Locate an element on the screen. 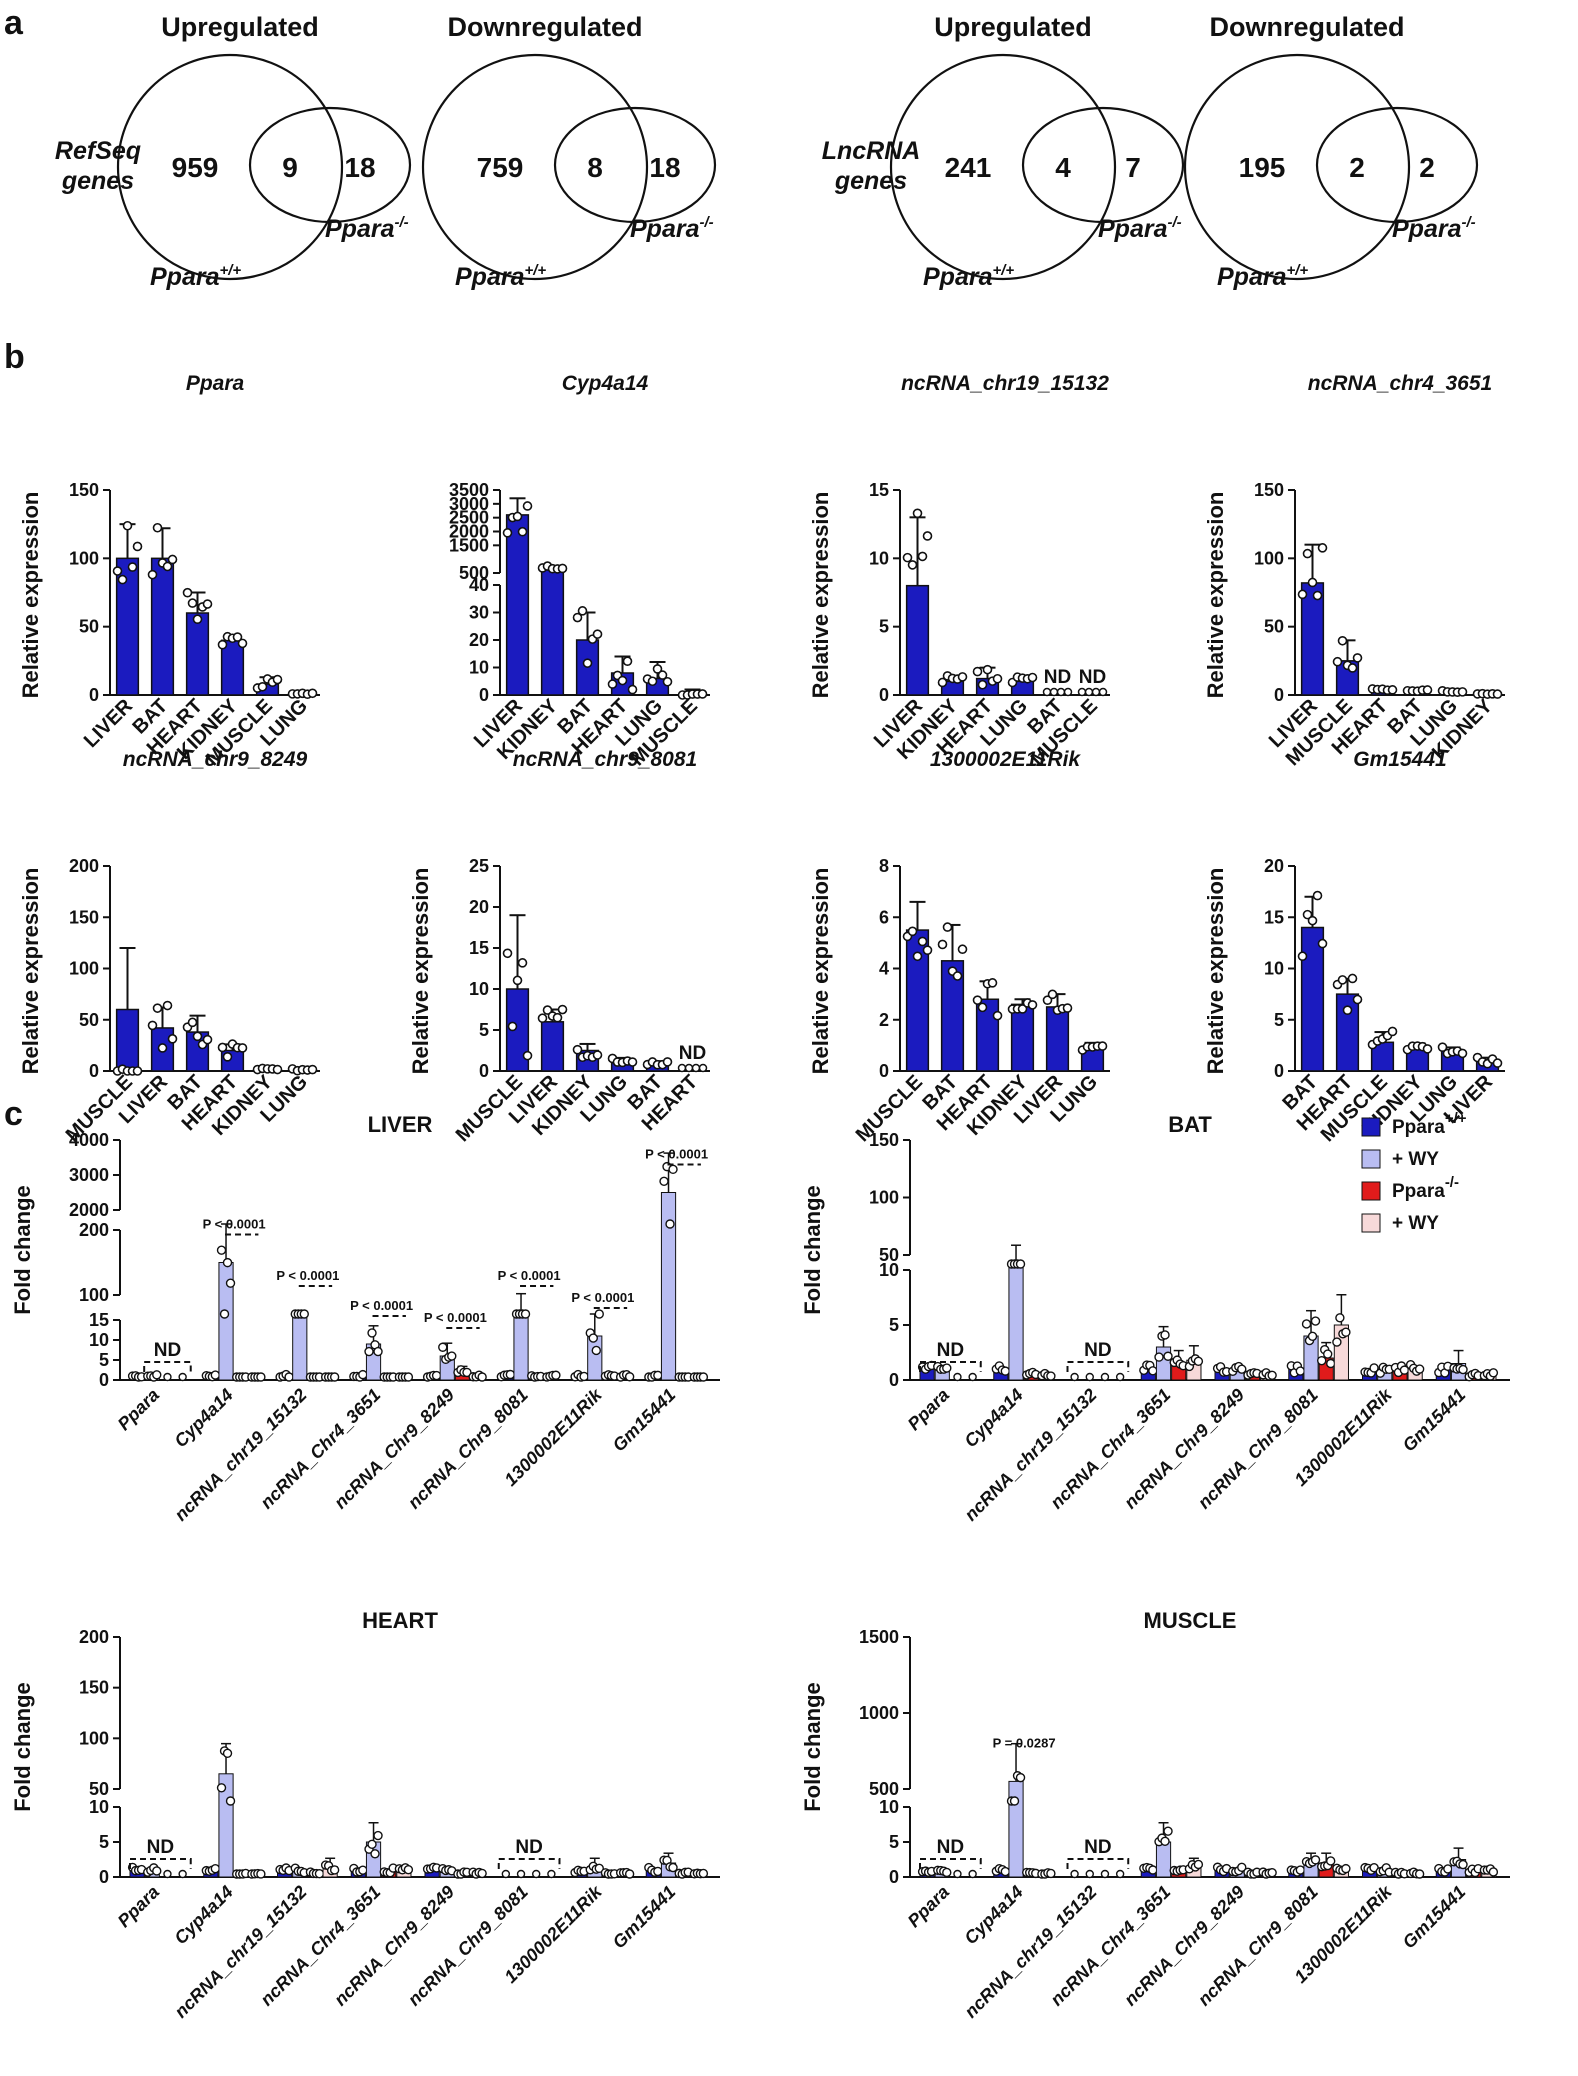 The height and width of the screenshot is (2076, 1578). venn-title: Upregulated is located at coordinates (240, 27).